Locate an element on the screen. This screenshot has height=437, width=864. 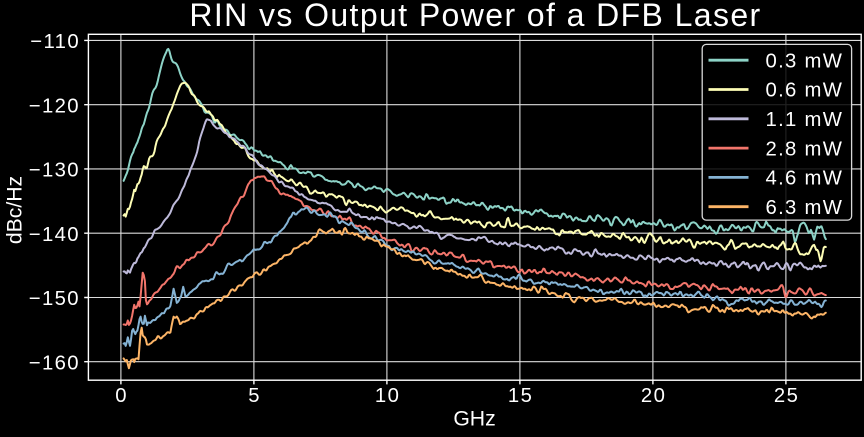
svg-text: −120 is located at coordinates (54, 106).